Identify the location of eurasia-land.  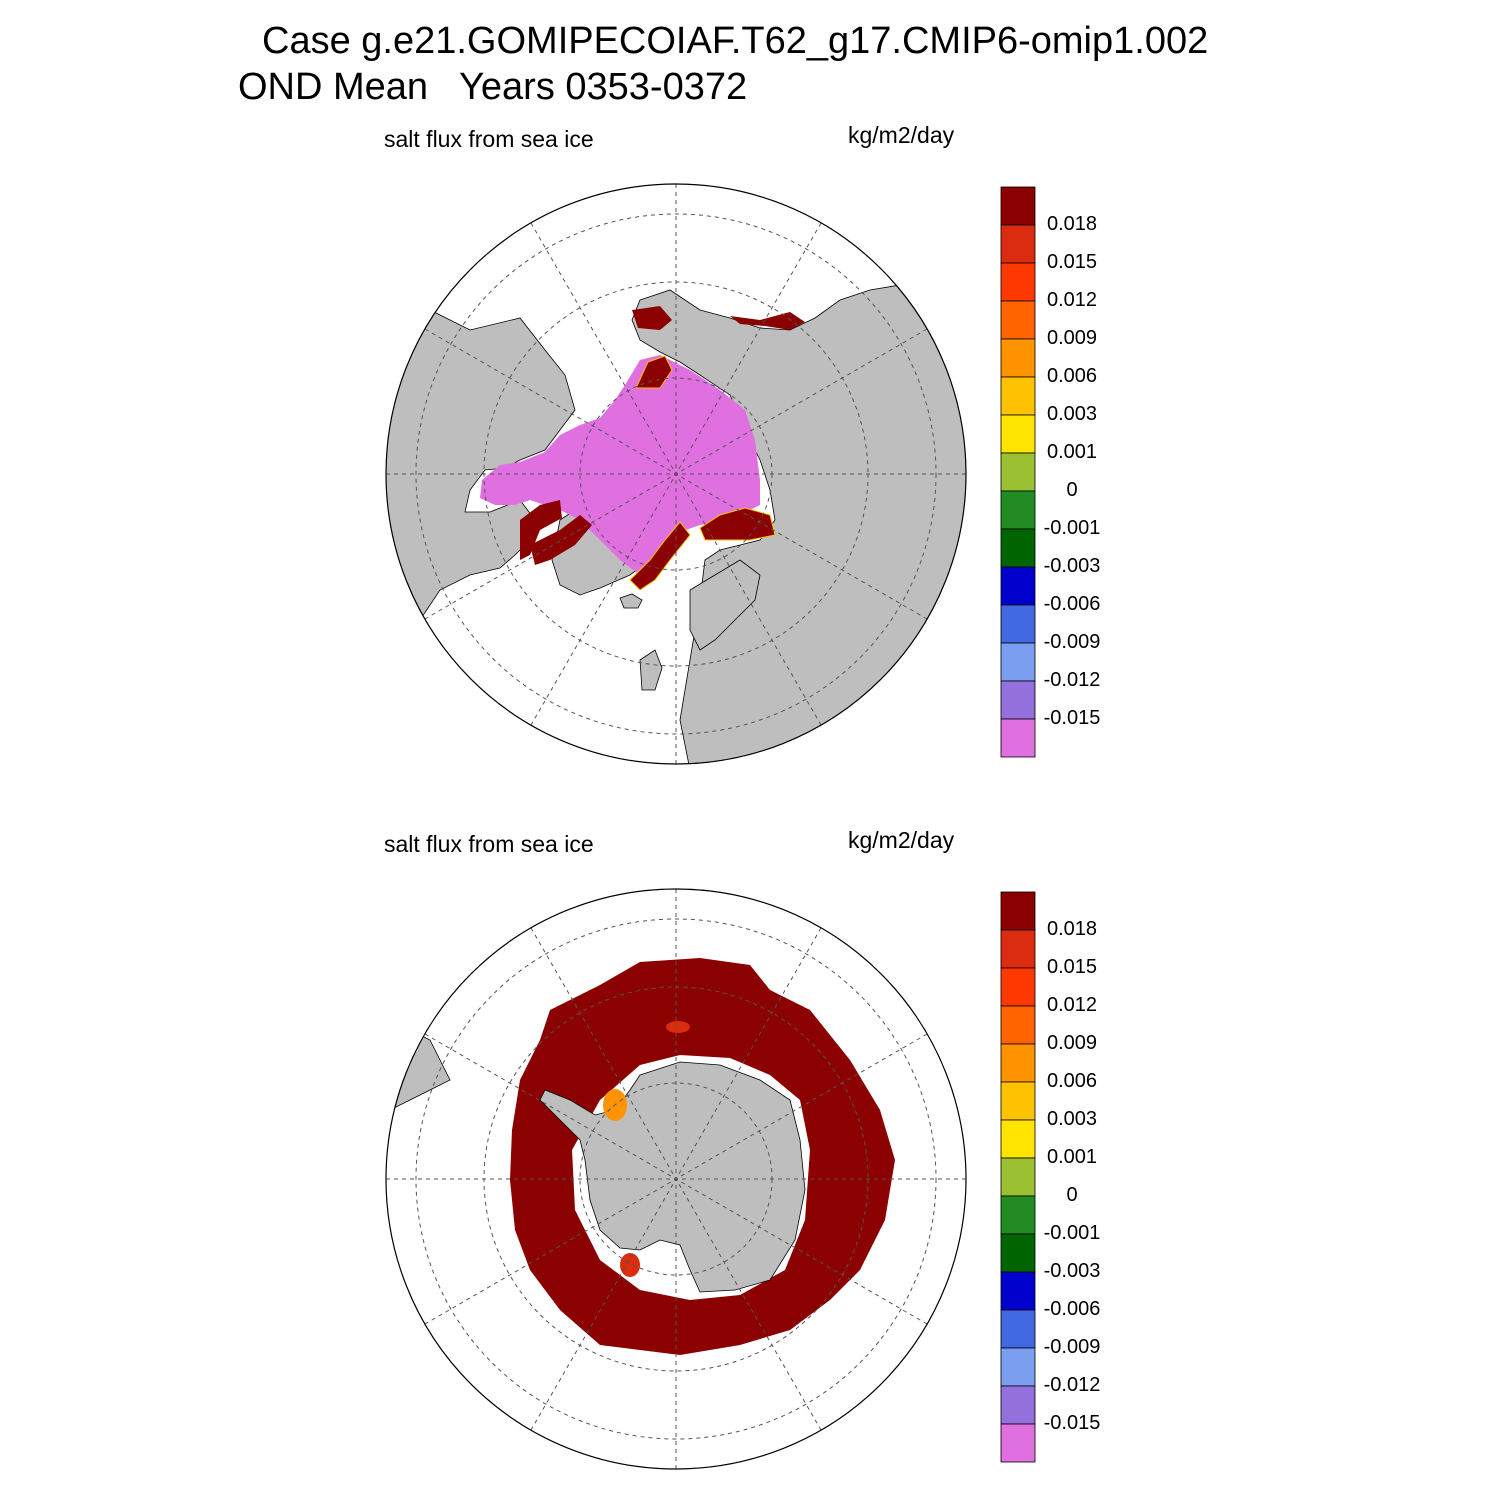
(798, 524).